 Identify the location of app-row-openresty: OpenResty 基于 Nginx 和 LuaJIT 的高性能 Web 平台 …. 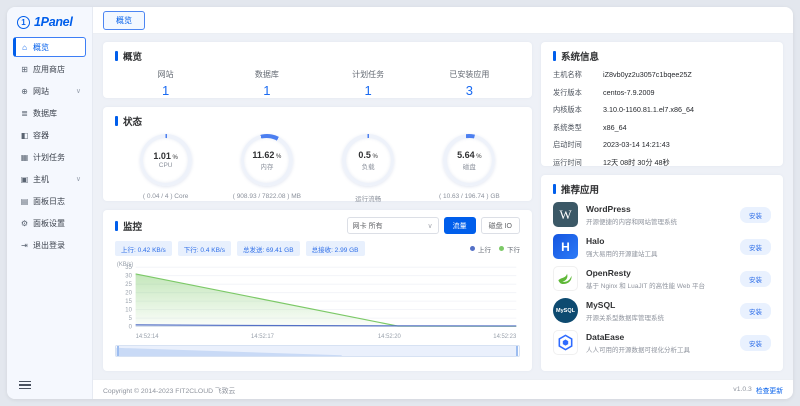
(662, 278).